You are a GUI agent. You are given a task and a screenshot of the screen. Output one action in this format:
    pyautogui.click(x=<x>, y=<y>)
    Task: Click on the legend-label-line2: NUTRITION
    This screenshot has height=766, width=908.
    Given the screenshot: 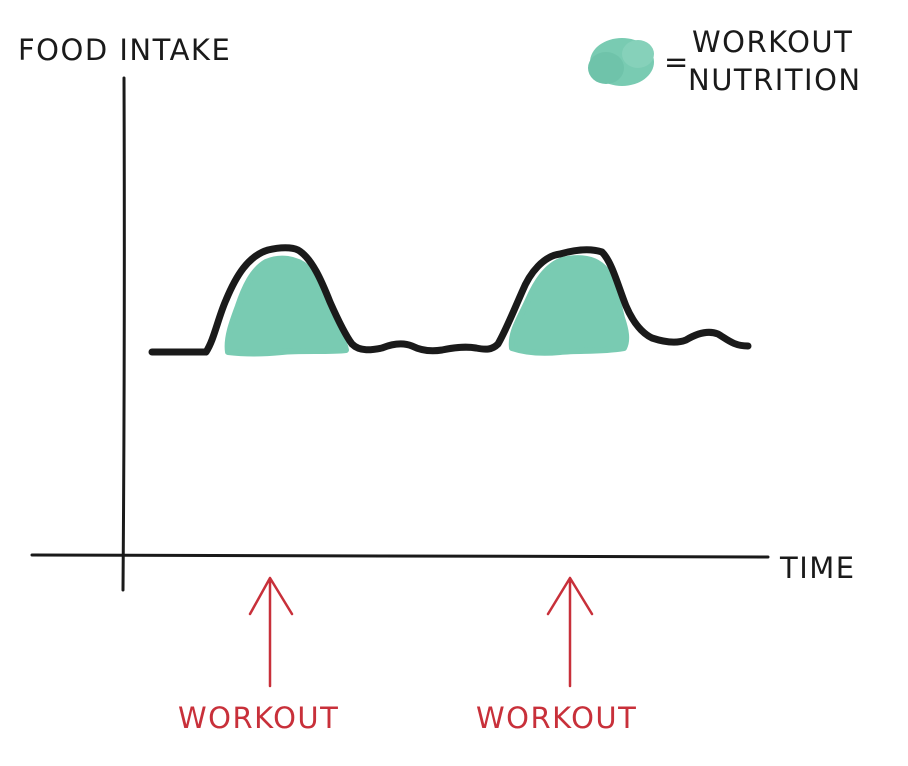 What is the action you would take?
    pyautogui.click(x=775, y=80)
    